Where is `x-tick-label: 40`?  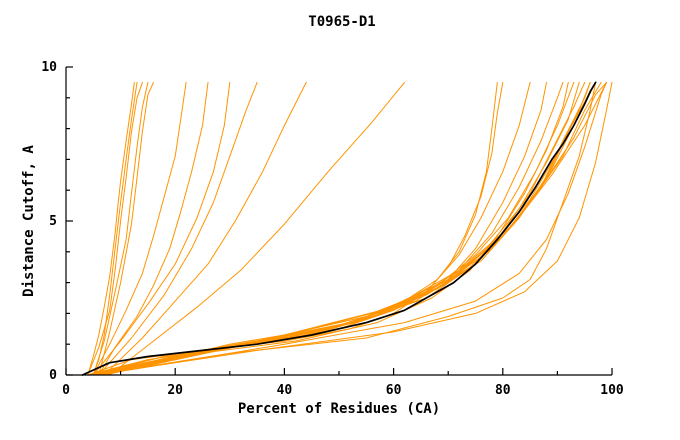 x-tick-label: 40 is located at coordinates (285, 390).